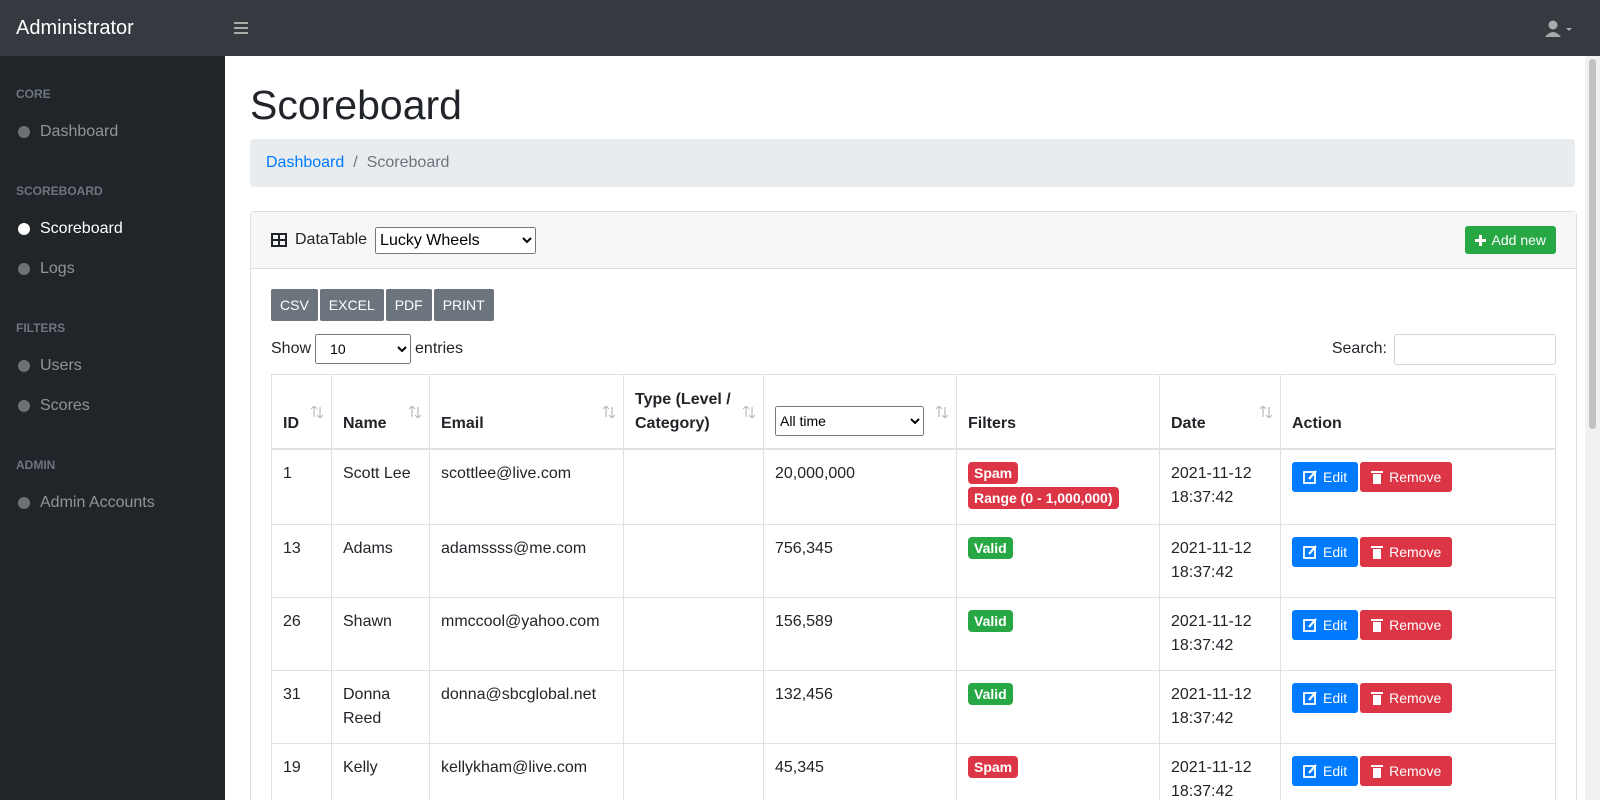 The height and width of the screenshot is (800, 1600). I want to click on scrollbar-thumb, so click(1592, 244).